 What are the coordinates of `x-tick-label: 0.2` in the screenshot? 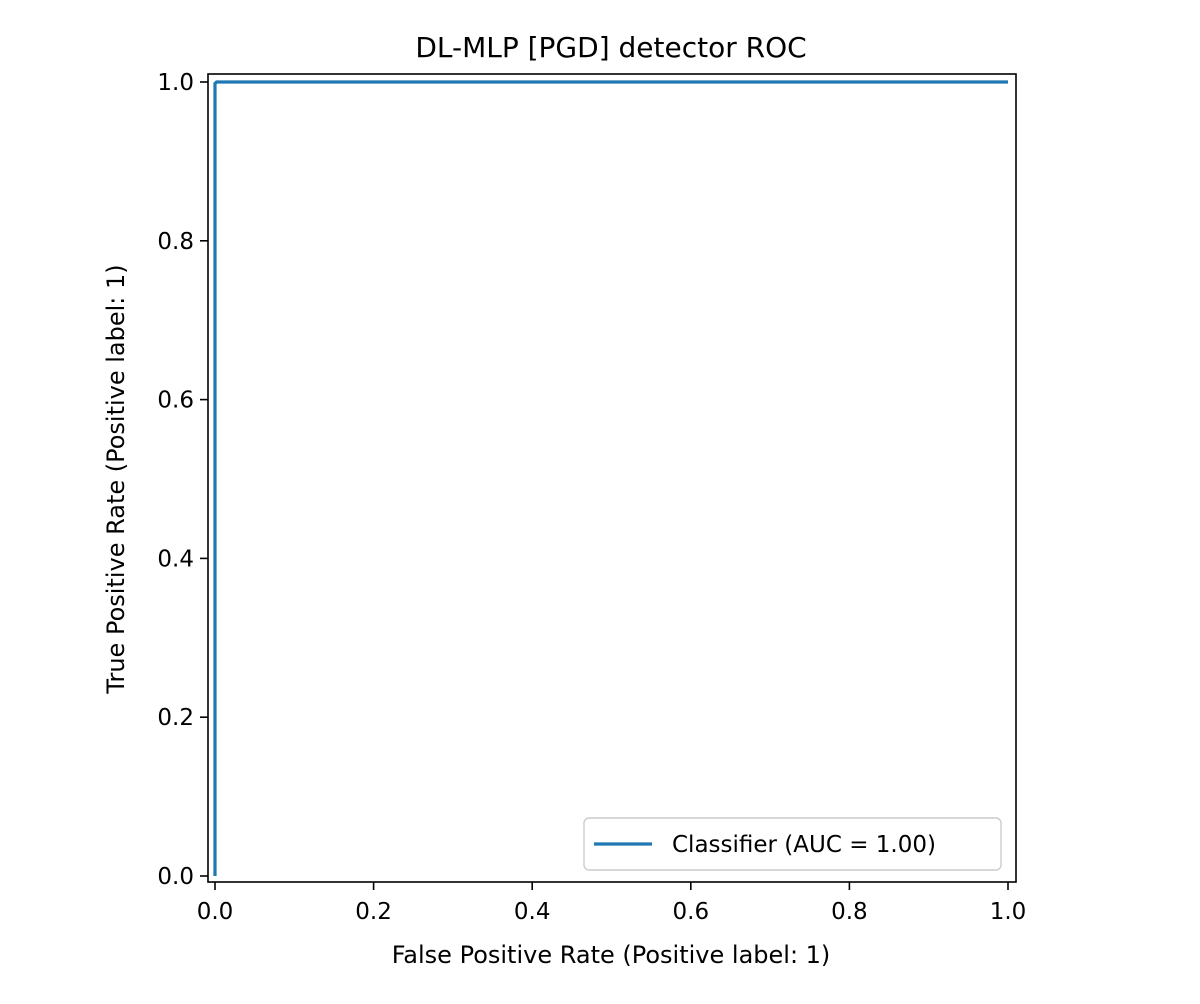 It's located at (373, 912).